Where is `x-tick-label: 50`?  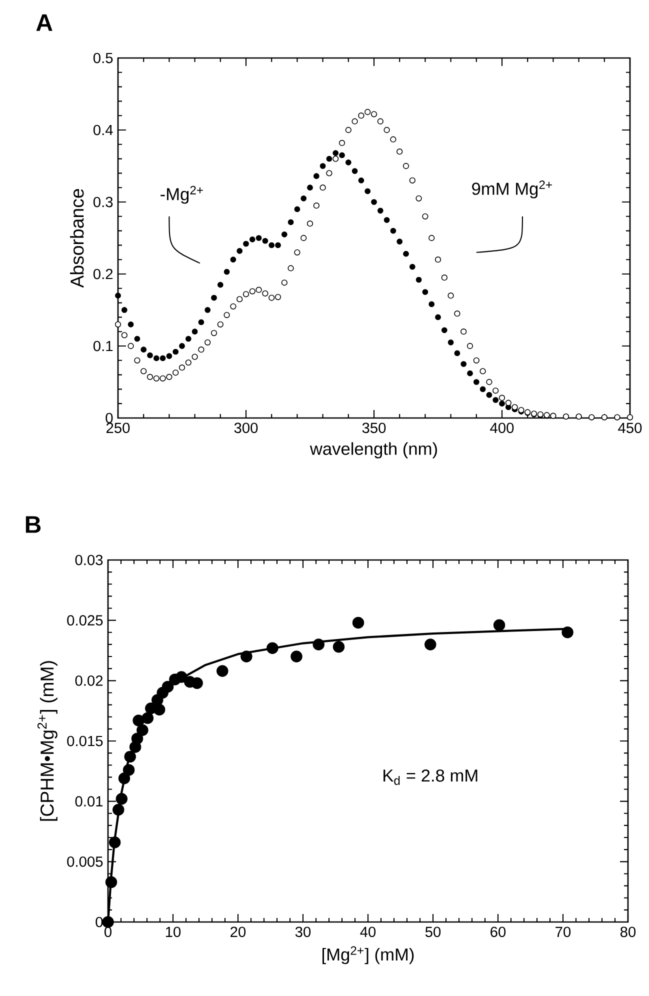
x-tick-label: 50 is located at coordinates (433, 932).